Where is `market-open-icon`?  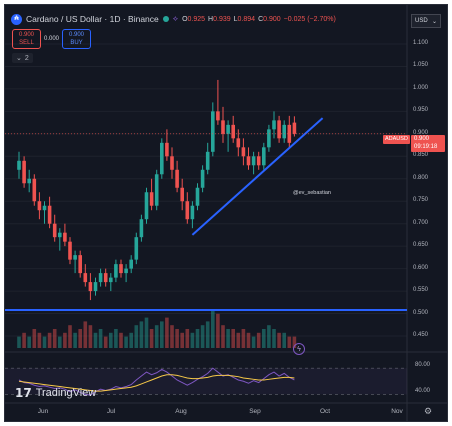
market-open-icon is located at coordinates (165, 19).